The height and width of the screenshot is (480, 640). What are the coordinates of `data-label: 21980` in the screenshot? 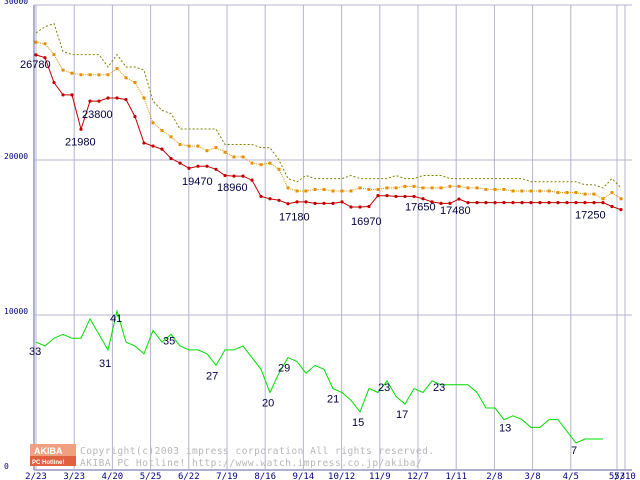 It's located at (80, 142).